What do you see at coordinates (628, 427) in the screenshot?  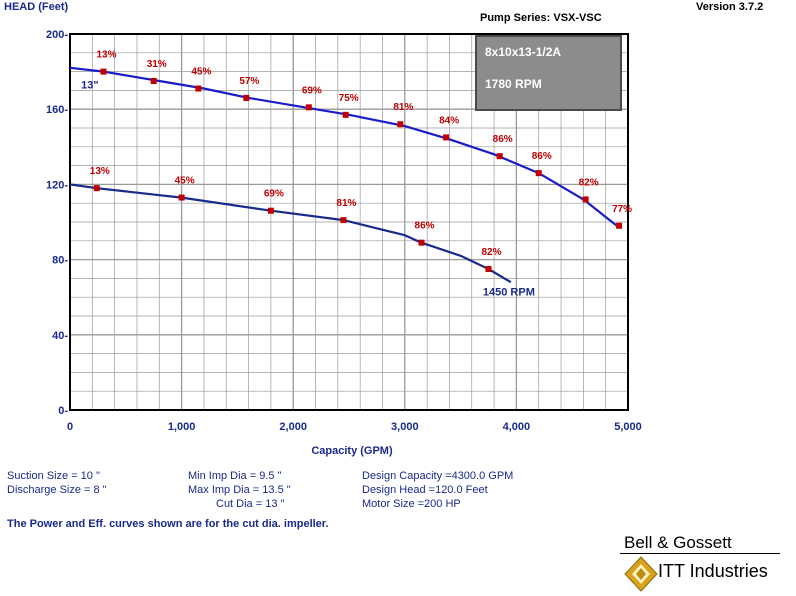 I see `x-tick-label: 5,000` at bounding box center [628, 427].